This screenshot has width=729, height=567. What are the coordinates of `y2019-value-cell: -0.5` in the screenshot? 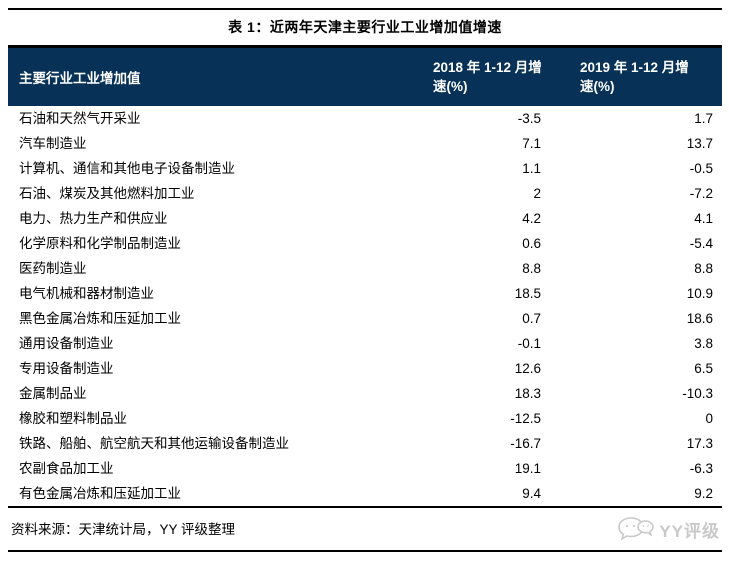 It's located at (701, 168).